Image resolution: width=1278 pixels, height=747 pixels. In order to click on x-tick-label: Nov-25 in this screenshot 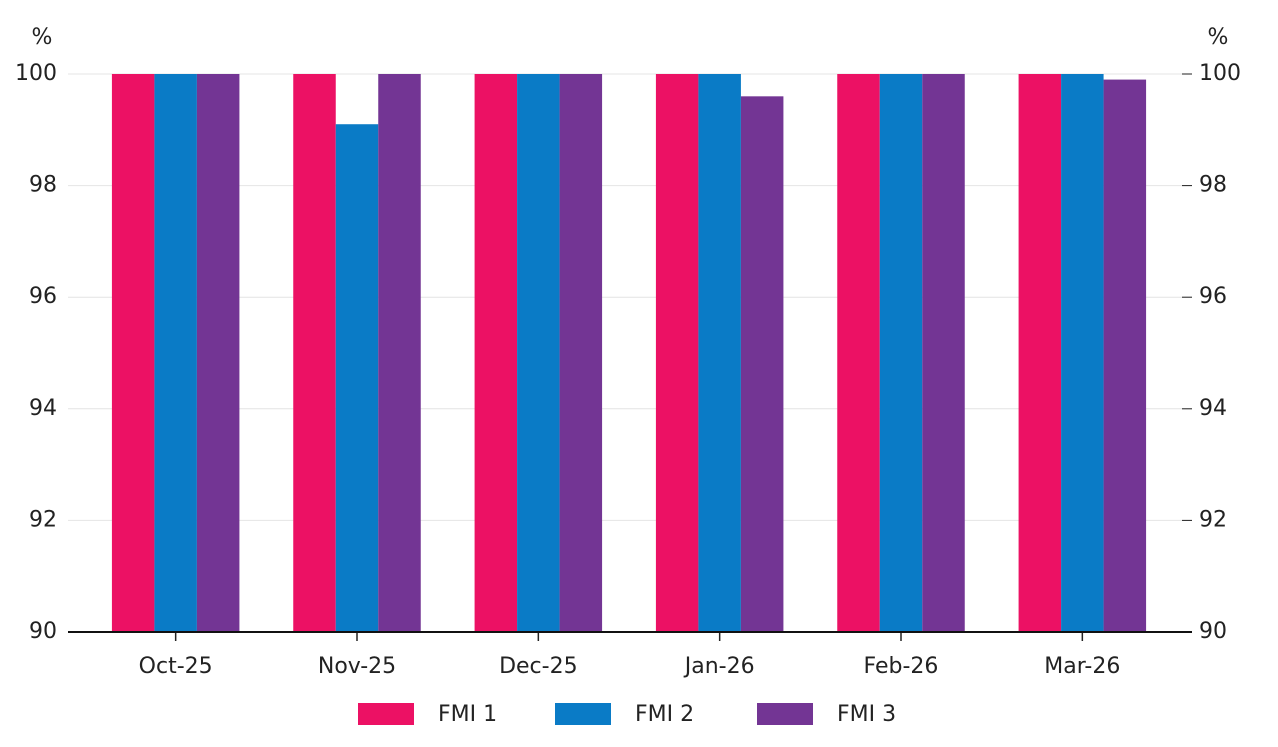, I will do `click(357, 666)`.